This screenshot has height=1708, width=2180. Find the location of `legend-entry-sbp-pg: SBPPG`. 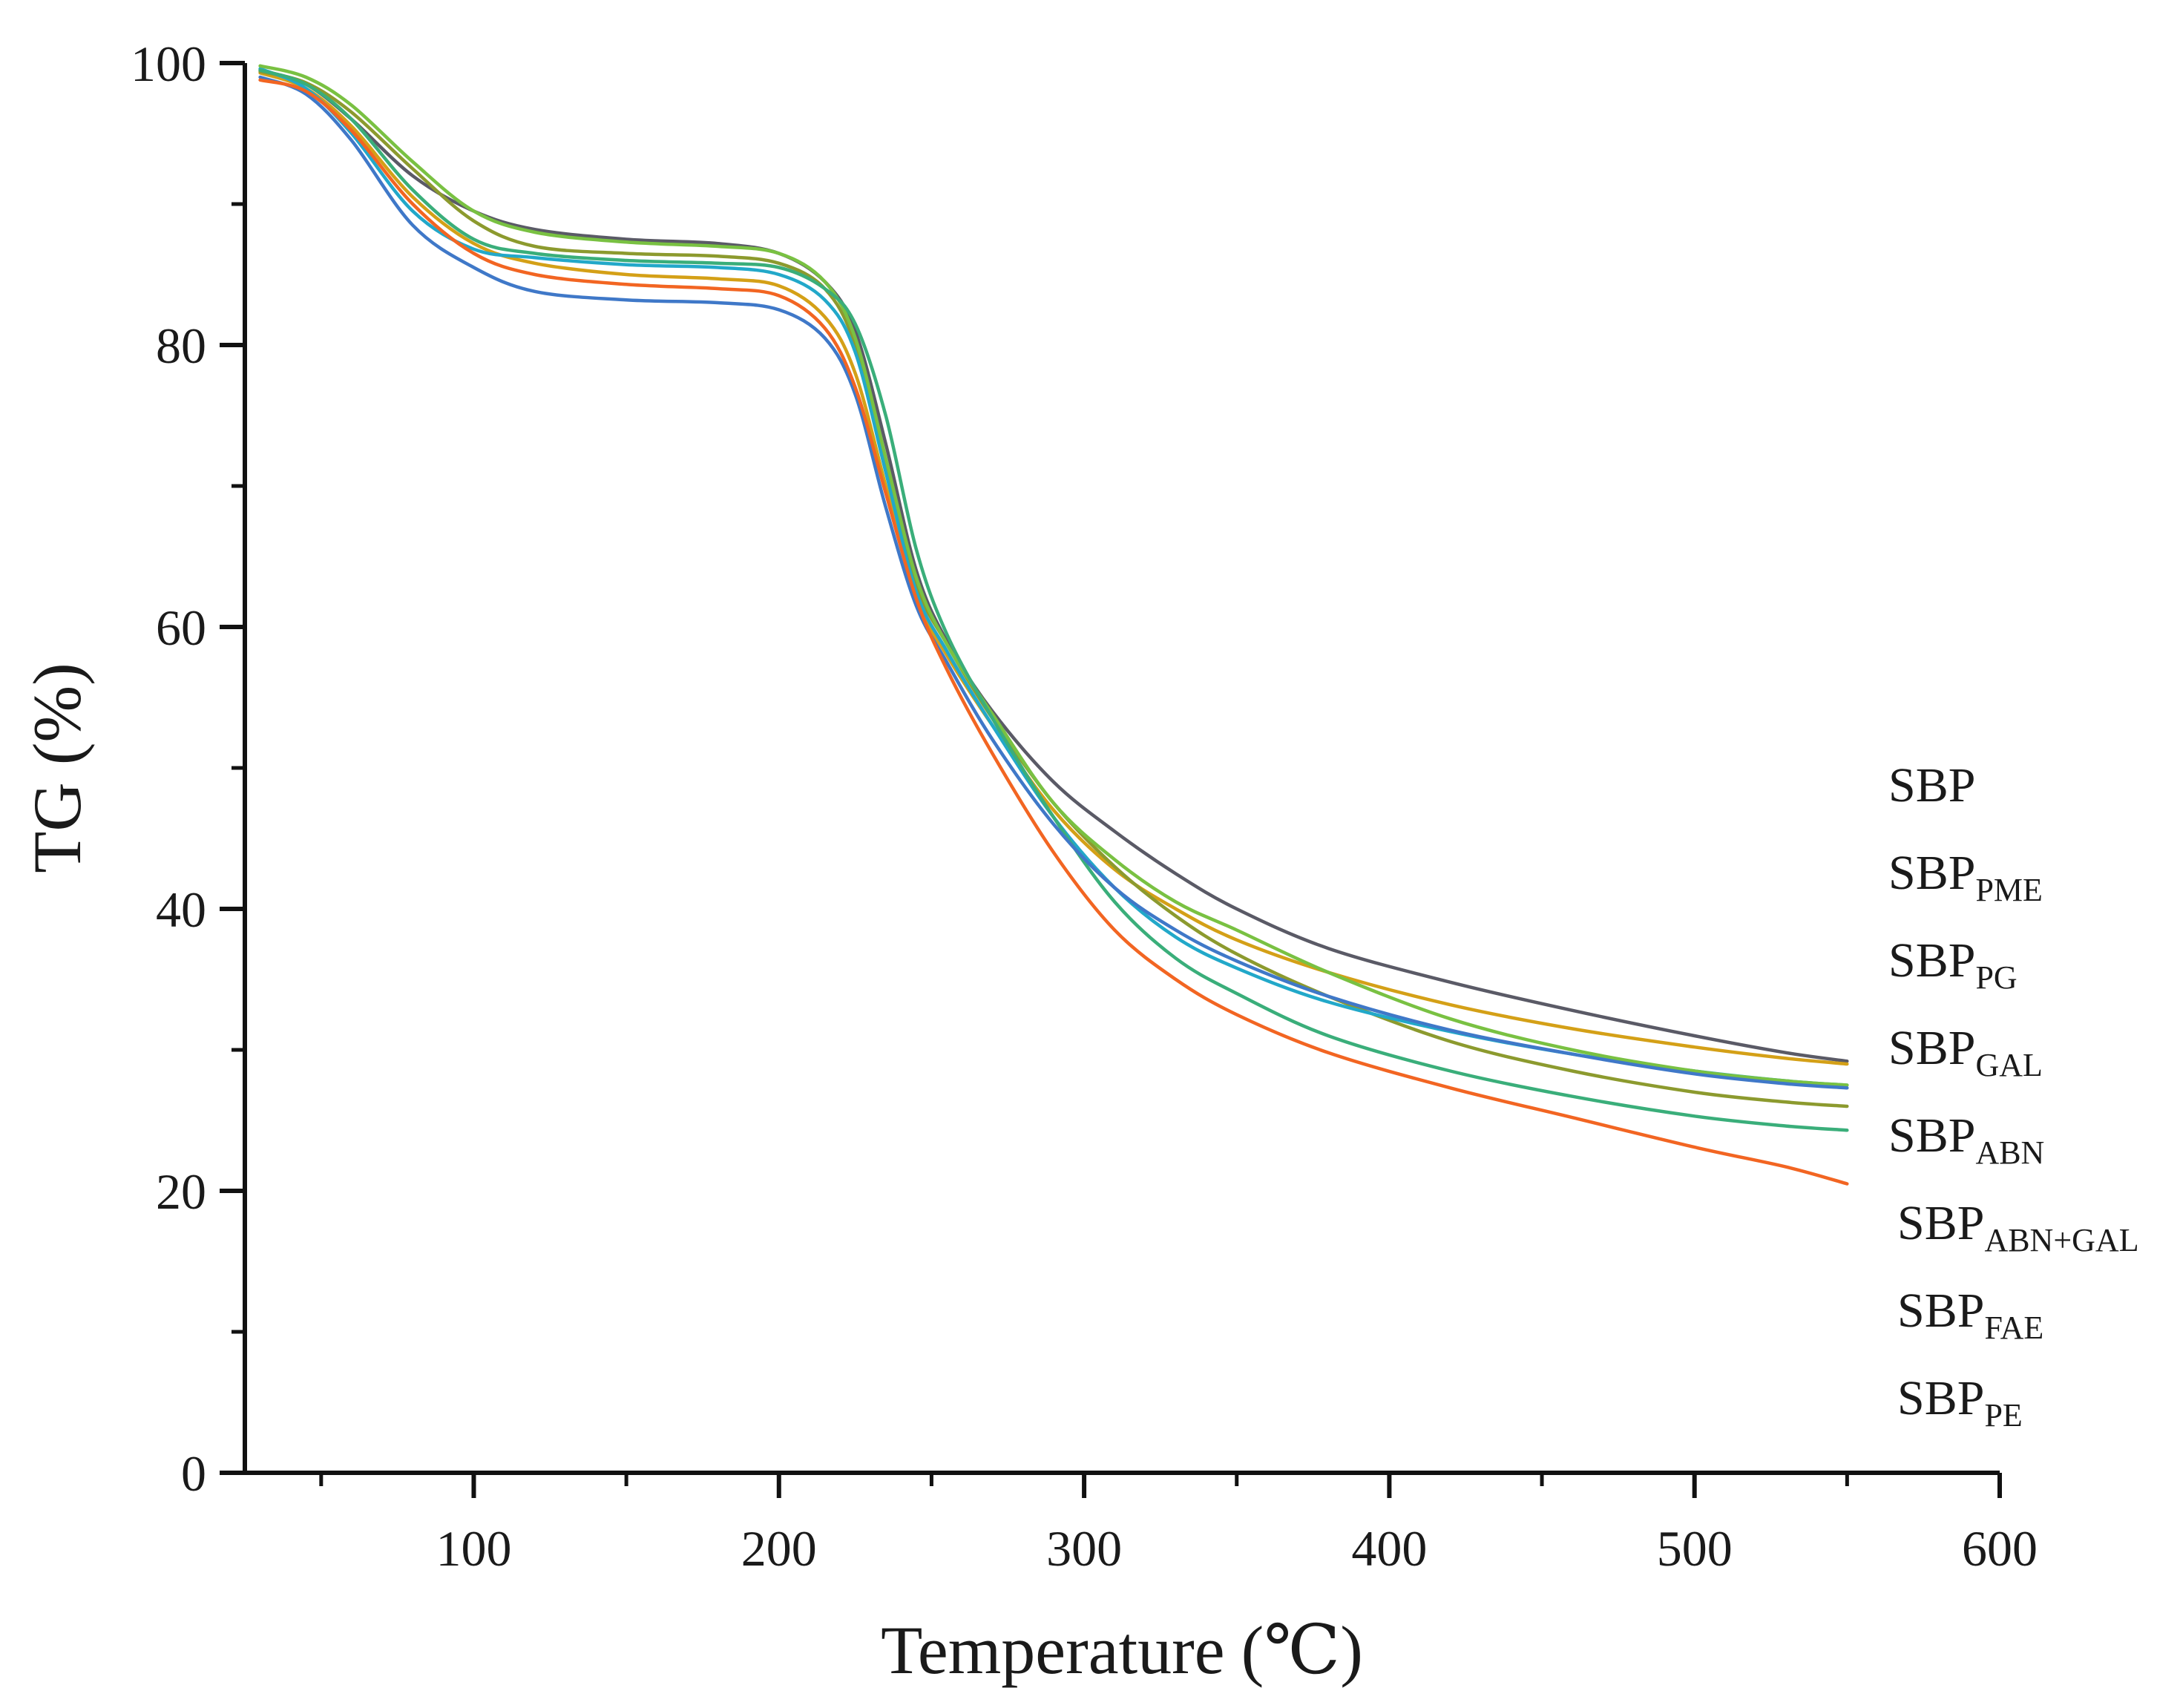

legend-entry-sbp-pg: SBPPG is located at coordinates (1953, 964).